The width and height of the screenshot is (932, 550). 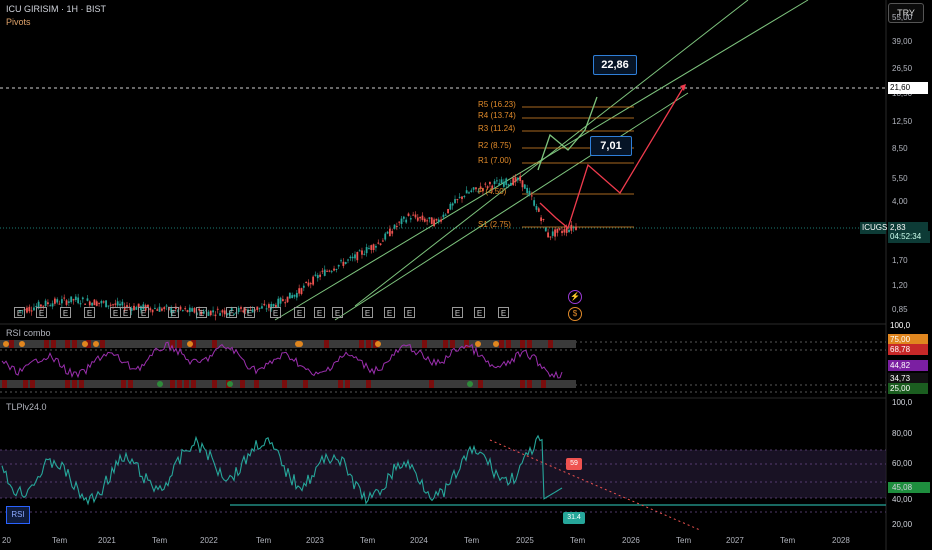 What do you see at coordinates (575, 314) in the screenshot?
I see `dividend-icon: $` at bounding box center [575, 314].